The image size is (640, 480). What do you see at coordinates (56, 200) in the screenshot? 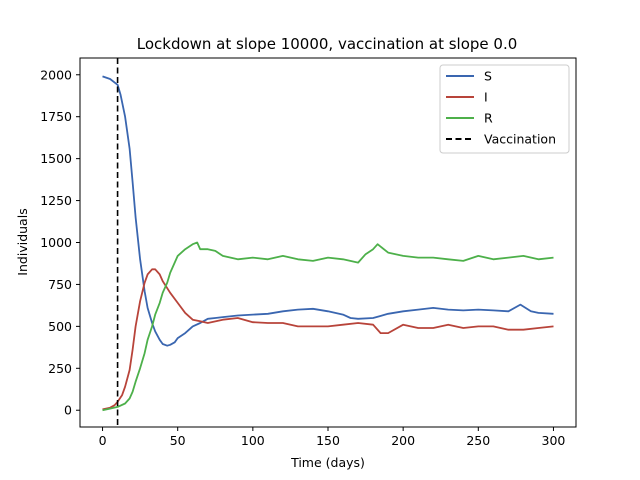
I see `y-tick-label: 1250` at bounding box center [56, 200].